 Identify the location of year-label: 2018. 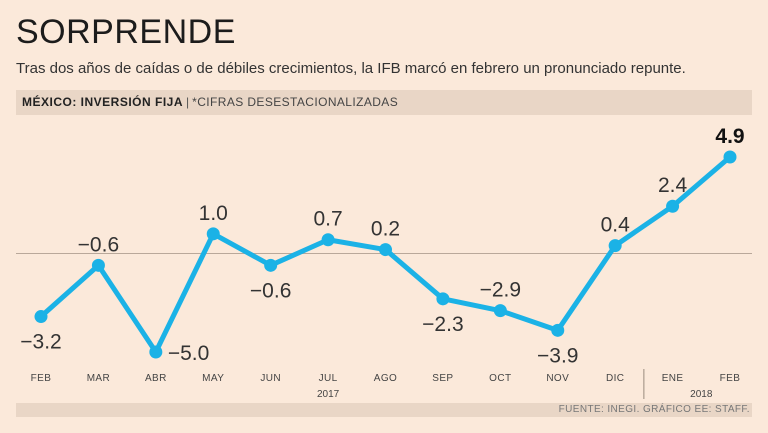
(701, 394).